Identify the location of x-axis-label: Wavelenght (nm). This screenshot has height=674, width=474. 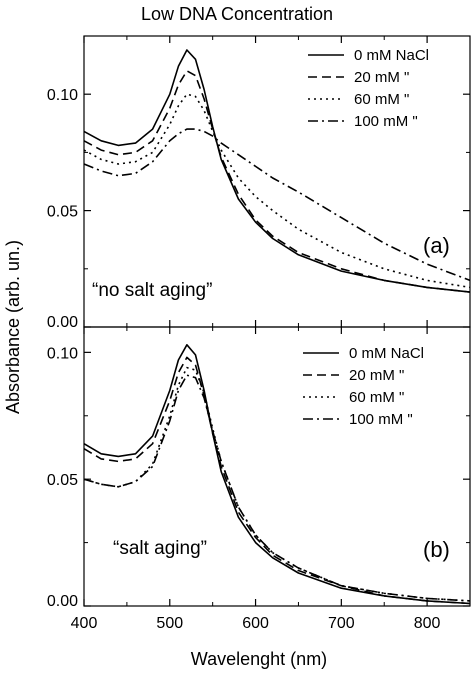
(259, 659).